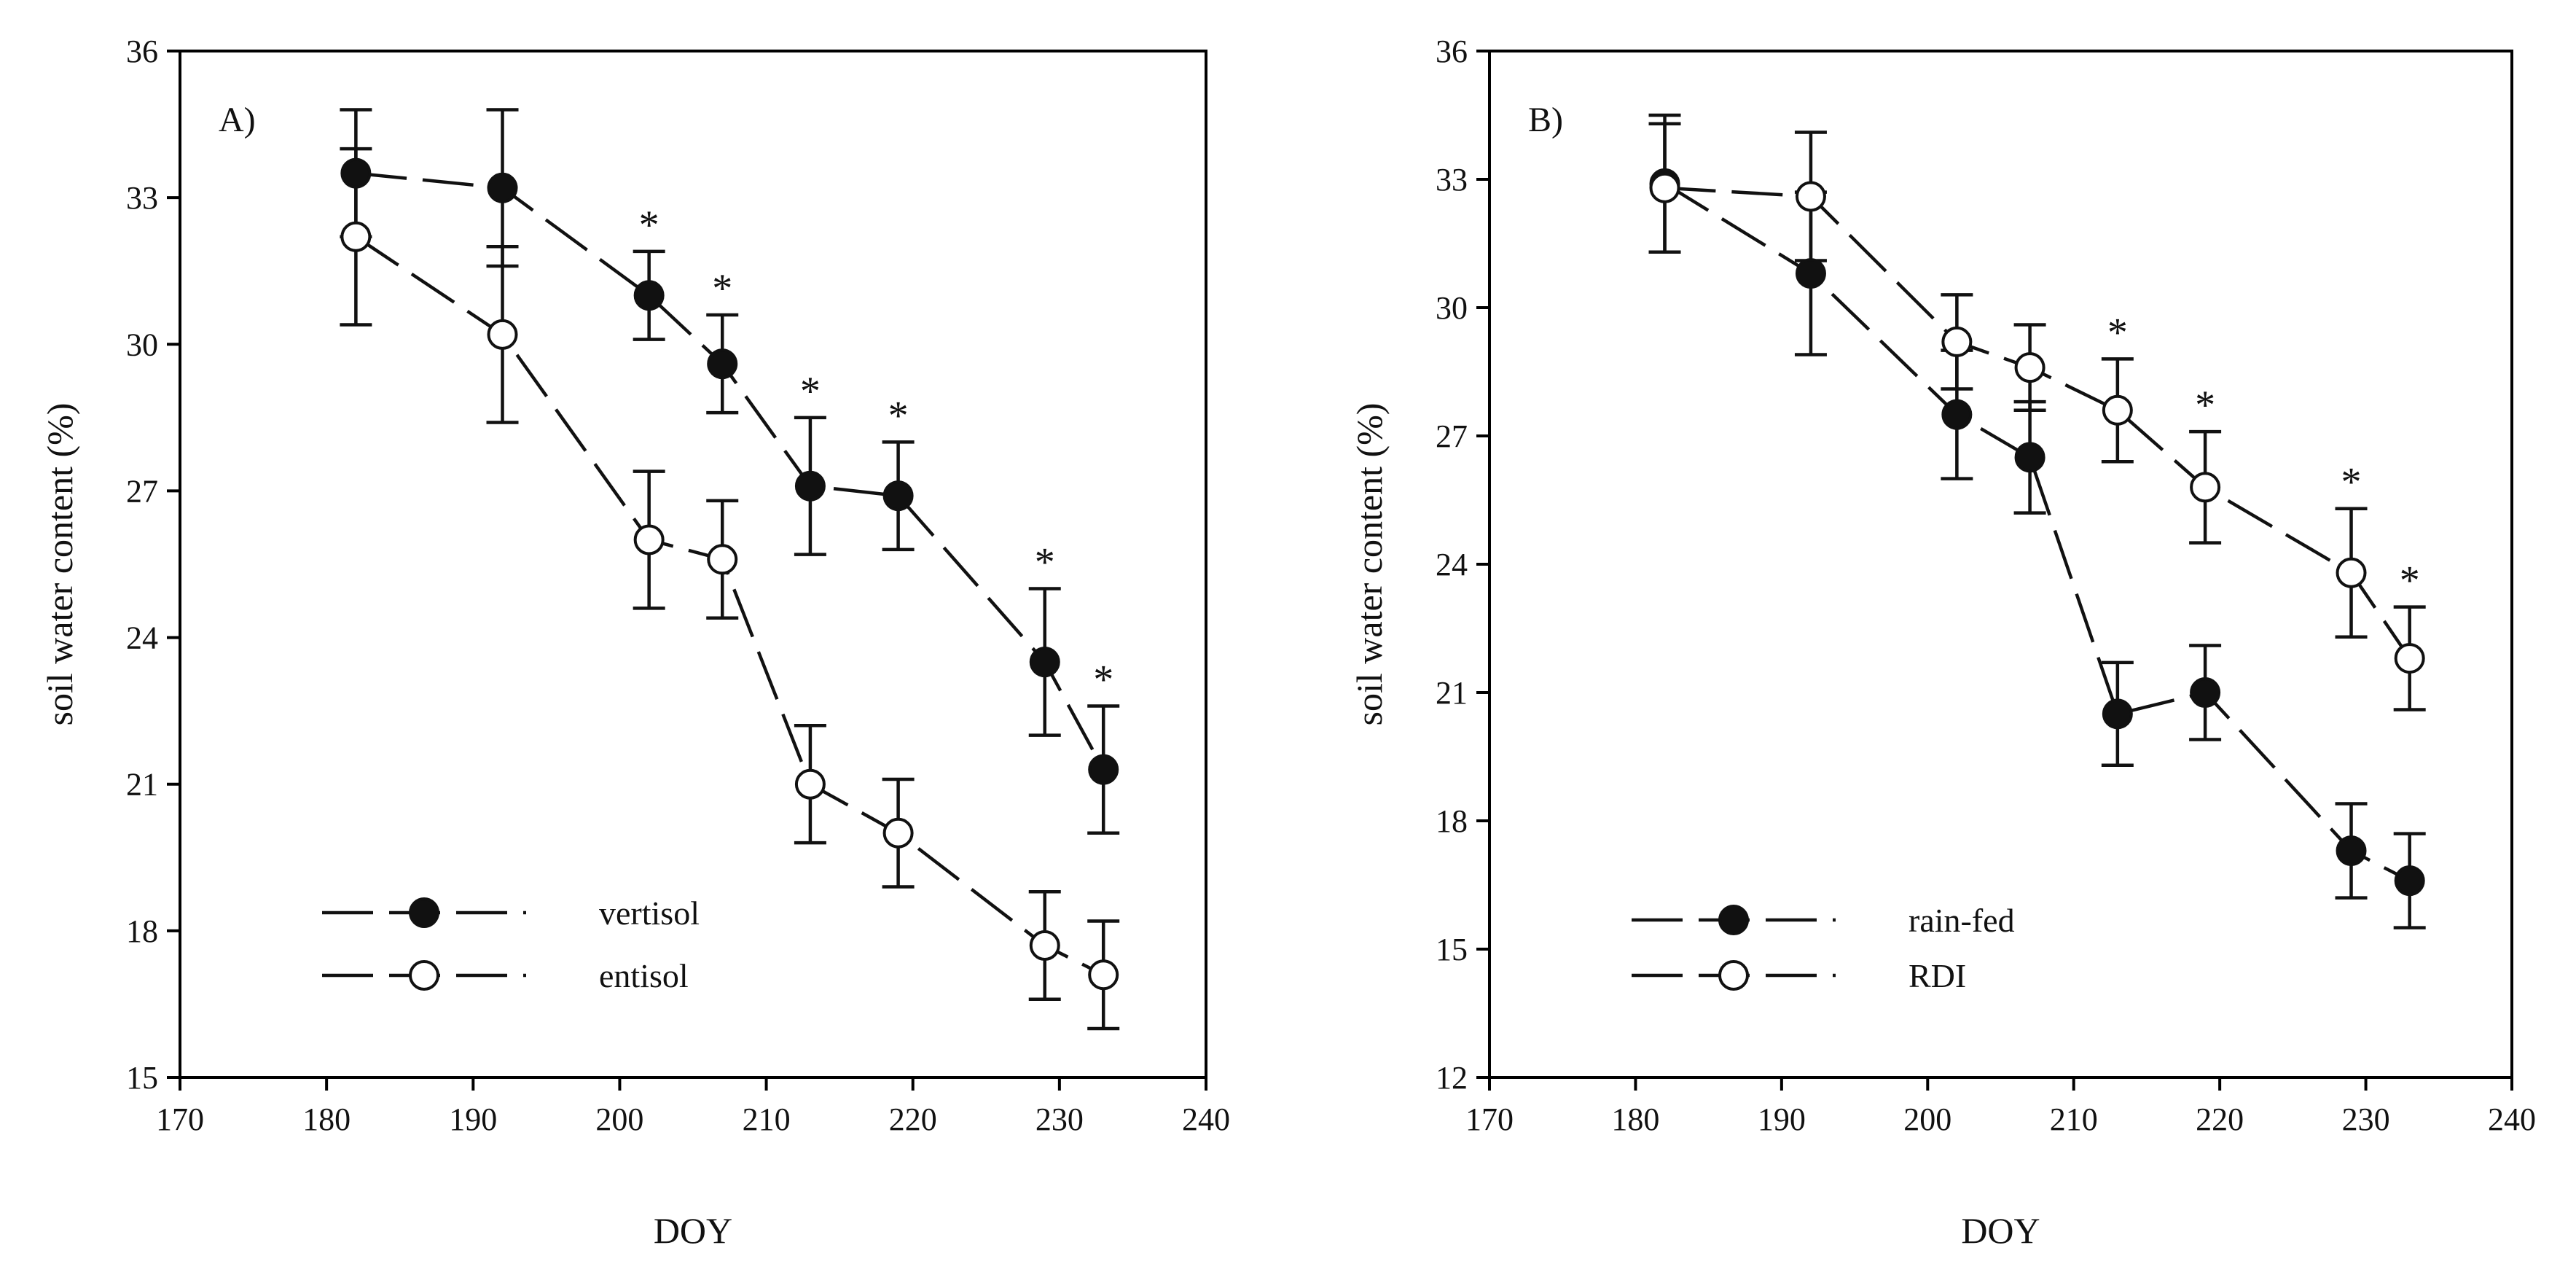 Image resolution: width=2576 pixels, height=1283 pixels. What do you see at coordinates (237, 120) in the screenshot?
I see `panel-label: A)` at bounding box center [237, 120].